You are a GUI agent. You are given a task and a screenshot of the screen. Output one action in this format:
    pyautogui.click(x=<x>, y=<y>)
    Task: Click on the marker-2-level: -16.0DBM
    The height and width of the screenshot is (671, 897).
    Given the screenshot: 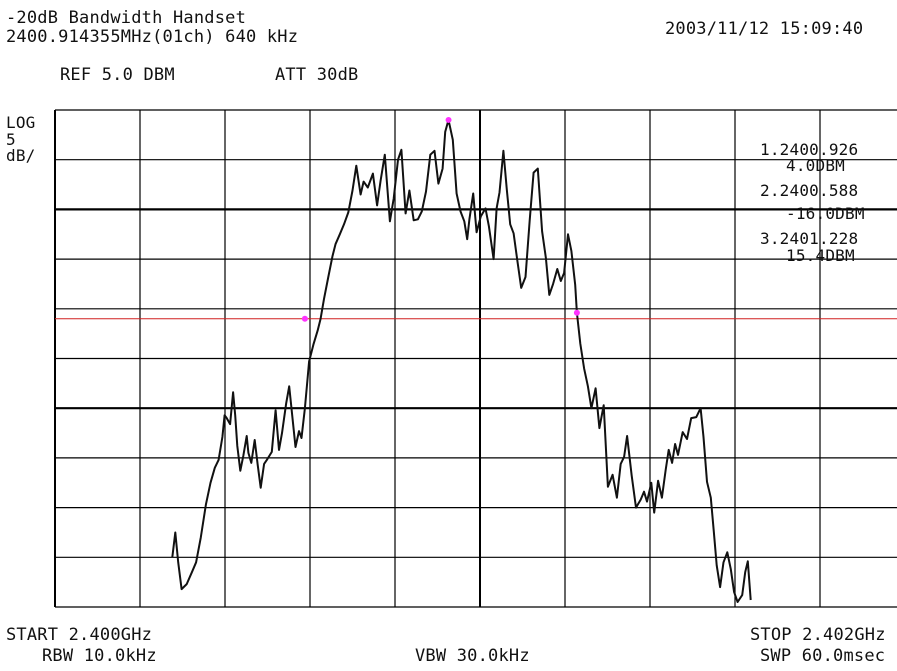 What is the action you would take?
    pyautogui.click(x=825, y=213)
    